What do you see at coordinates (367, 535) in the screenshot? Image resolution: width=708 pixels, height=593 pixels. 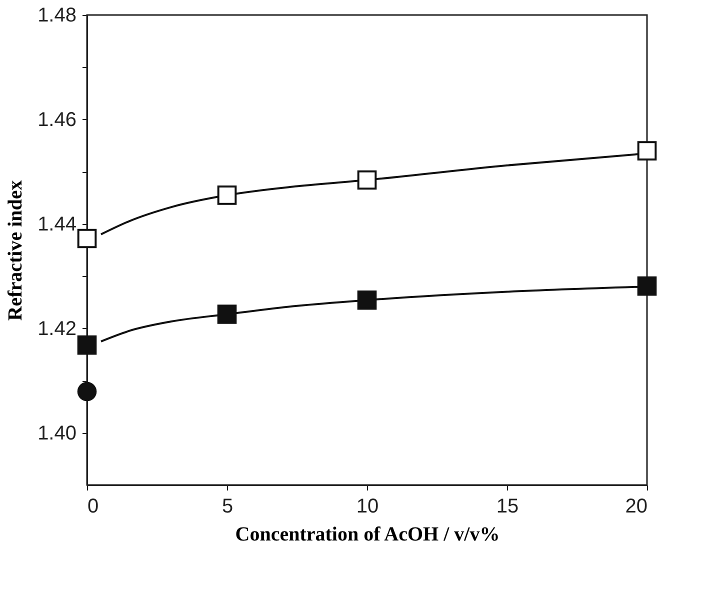 I see `x-axis-title: Concentration of AcOH / v/v%` at bounding box center [367, 535].